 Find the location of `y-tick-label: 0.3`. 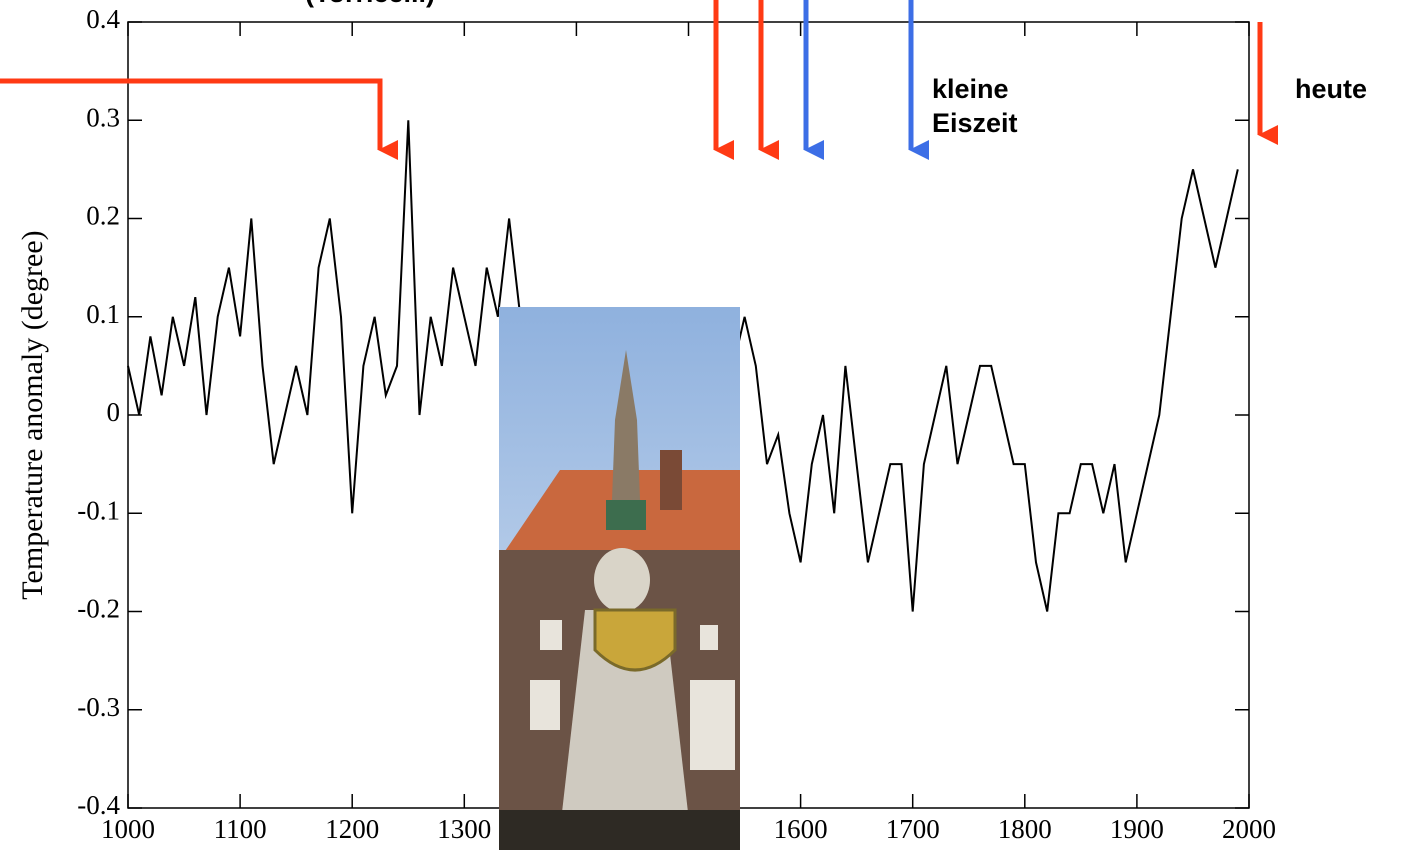

y-tick-label: 0.3 is located at coordinates (103, 117).